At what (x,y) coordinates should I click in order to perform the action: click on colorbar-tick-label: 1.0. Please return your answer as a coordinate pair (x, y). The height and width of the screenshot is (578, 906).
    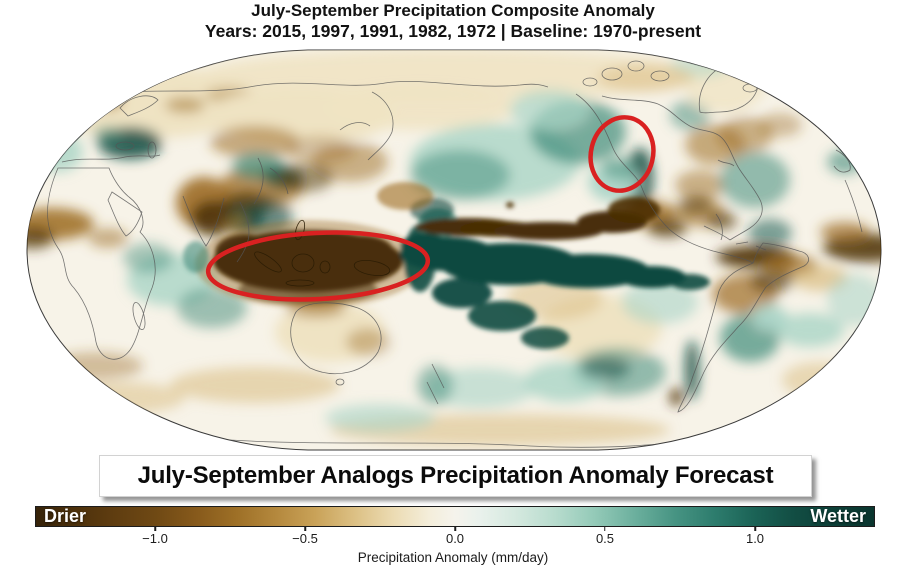
    Looking at the image, I should click on (755, 538).